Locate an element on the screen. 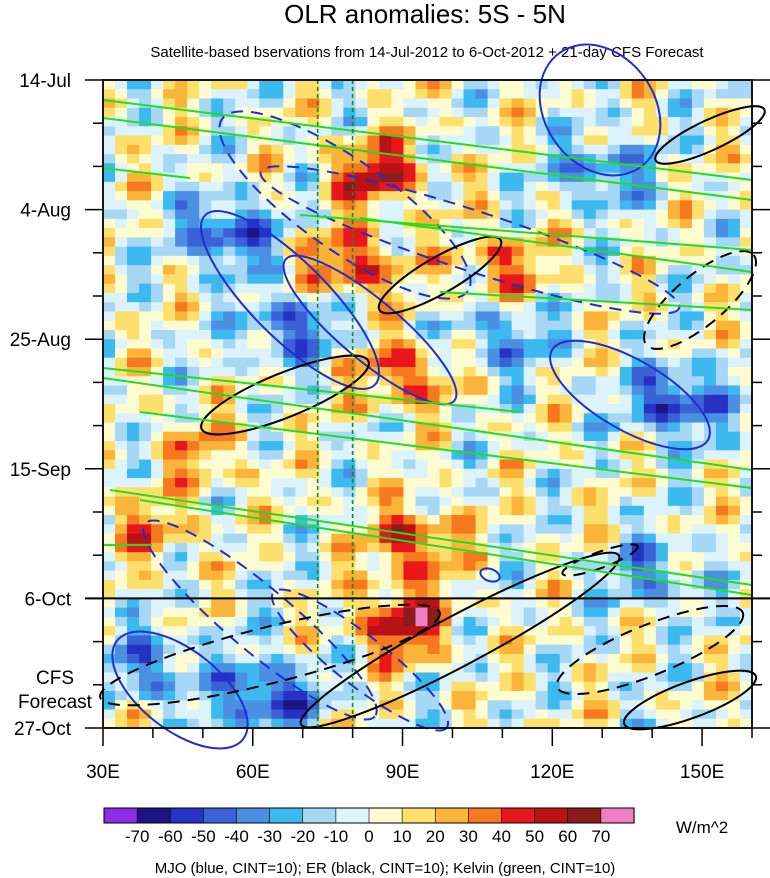 This screenshot has height=878, width=770. colorbar-swatch is located at coordinates (253, 815).